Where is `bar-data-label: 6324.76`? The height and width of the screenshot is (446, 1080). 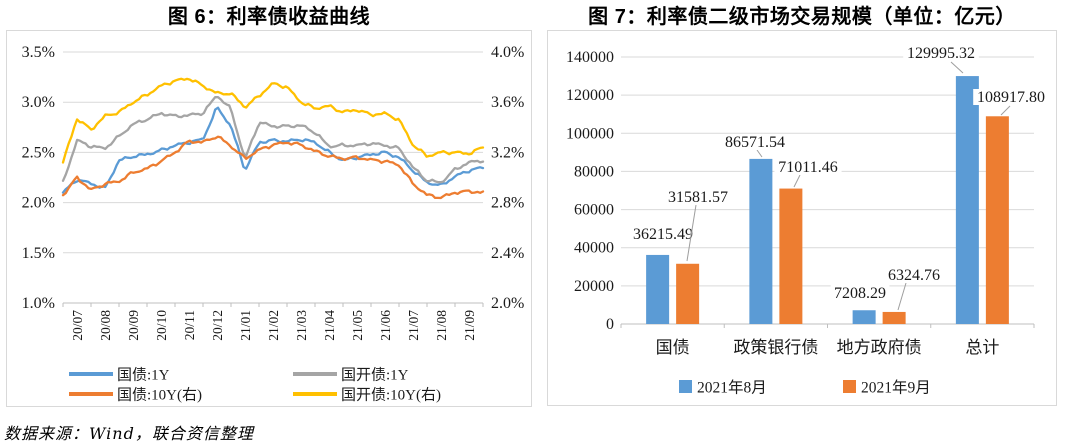
bar-data-label: 6324.76 is located at coordinates (914, 275).